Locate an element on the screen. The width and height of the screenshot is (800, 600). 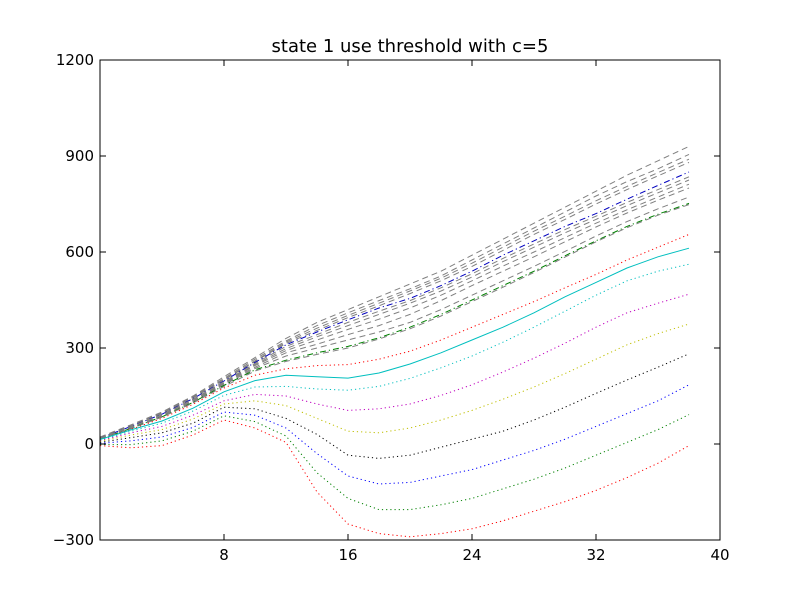
x-tick-label: 32 is located at coordinates (595, 555).